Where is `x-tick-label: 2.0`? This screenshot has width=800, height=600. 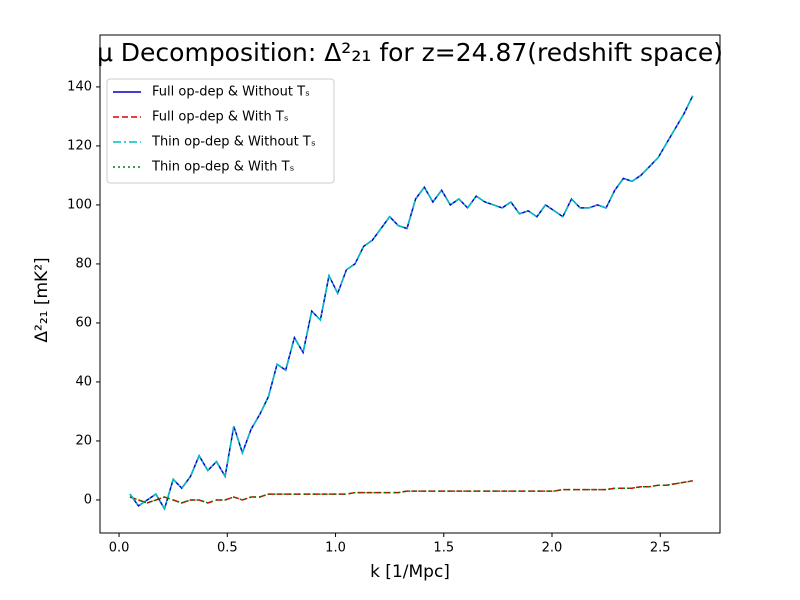
x-tick-label: 2.0 is located at coordinates (552, 548).